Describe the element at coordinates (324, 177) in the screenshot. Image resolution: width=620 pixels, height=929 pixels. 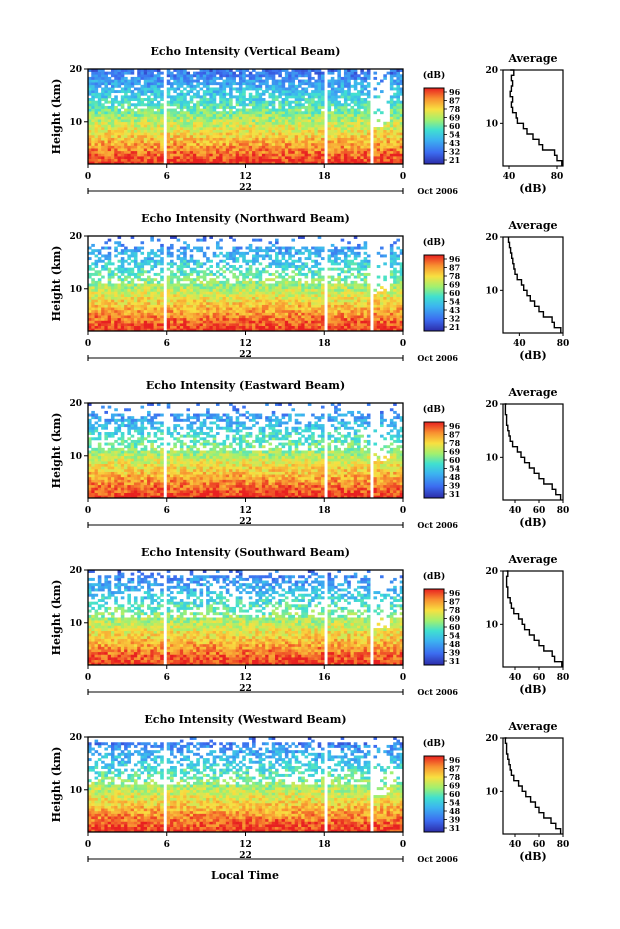
I see `x-tick-label: 18` at that location.